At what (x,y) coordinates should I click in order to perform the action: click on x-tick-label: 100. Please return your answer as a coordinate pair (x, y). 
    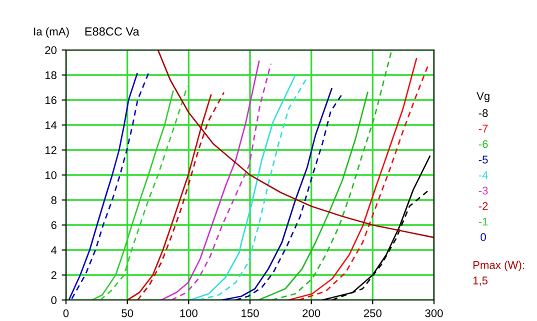
    Looking at the image, I should click on (189, 313).